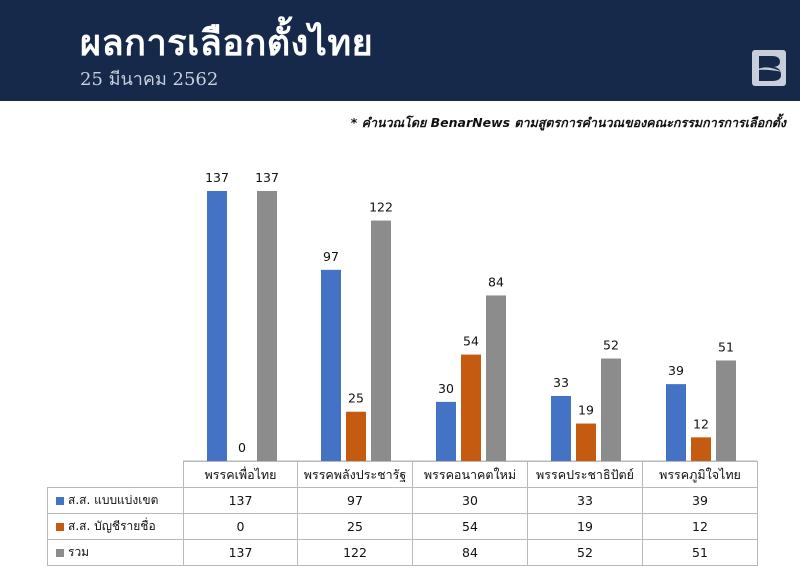 Image resolution: width=800 pixels, height=567 pixels. I want to click on data-label: 54, so click(471, 341).